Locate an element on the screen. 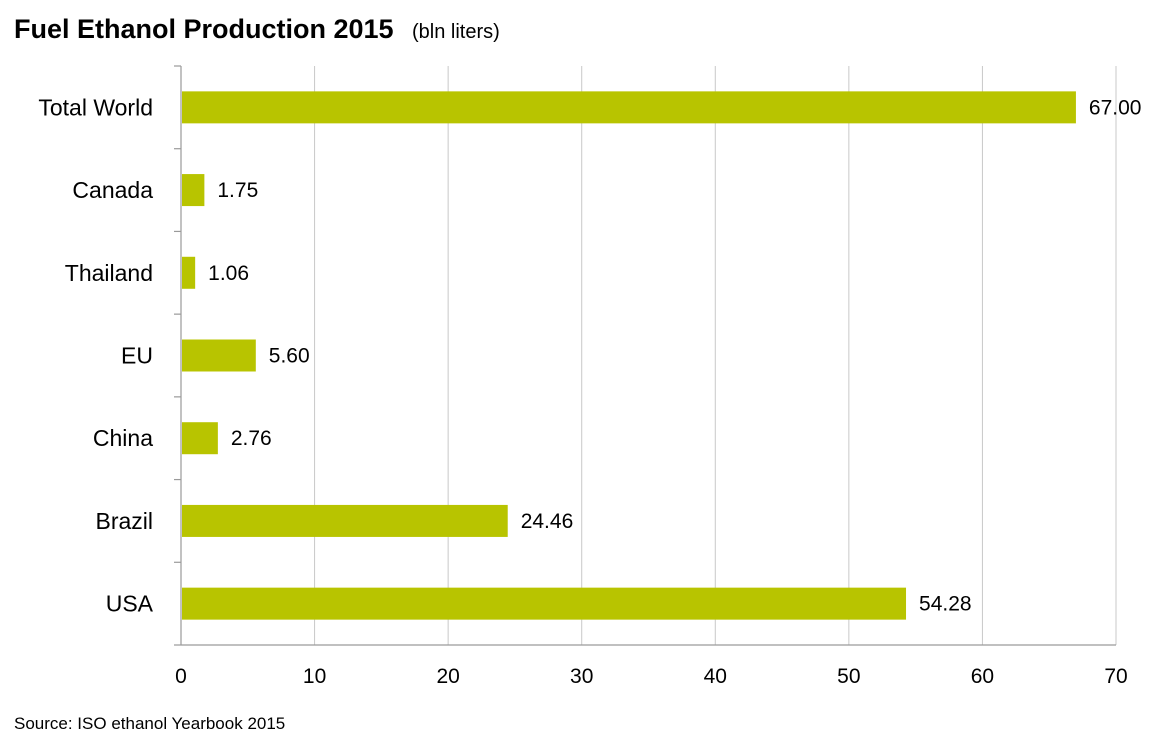  x-tick-label: 60 is located at coordinates (982, 676).